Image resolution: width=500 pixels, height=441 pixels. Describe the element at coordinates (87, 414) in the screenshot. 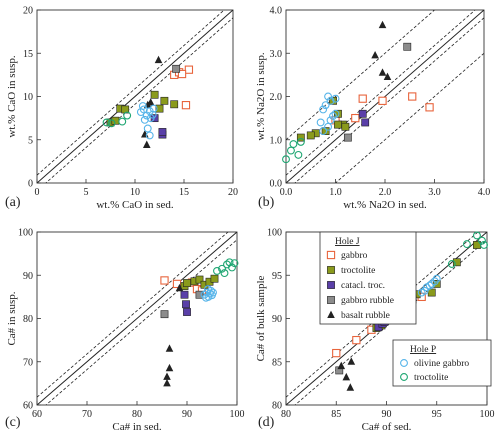

I see `x-tick-label: 70` at that location.